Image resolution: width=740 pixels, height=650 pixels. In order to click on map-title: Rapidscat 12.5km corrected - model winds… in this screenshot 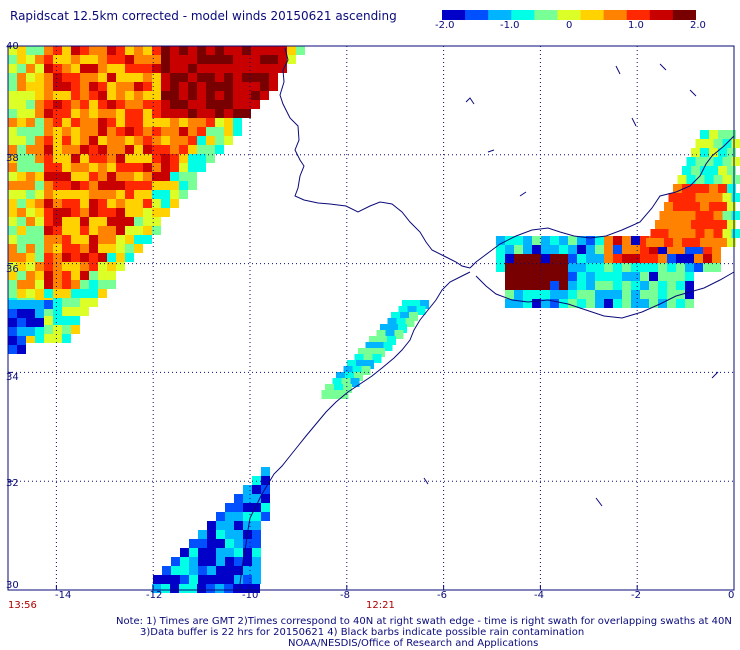, I will do `click(203, 16)`.